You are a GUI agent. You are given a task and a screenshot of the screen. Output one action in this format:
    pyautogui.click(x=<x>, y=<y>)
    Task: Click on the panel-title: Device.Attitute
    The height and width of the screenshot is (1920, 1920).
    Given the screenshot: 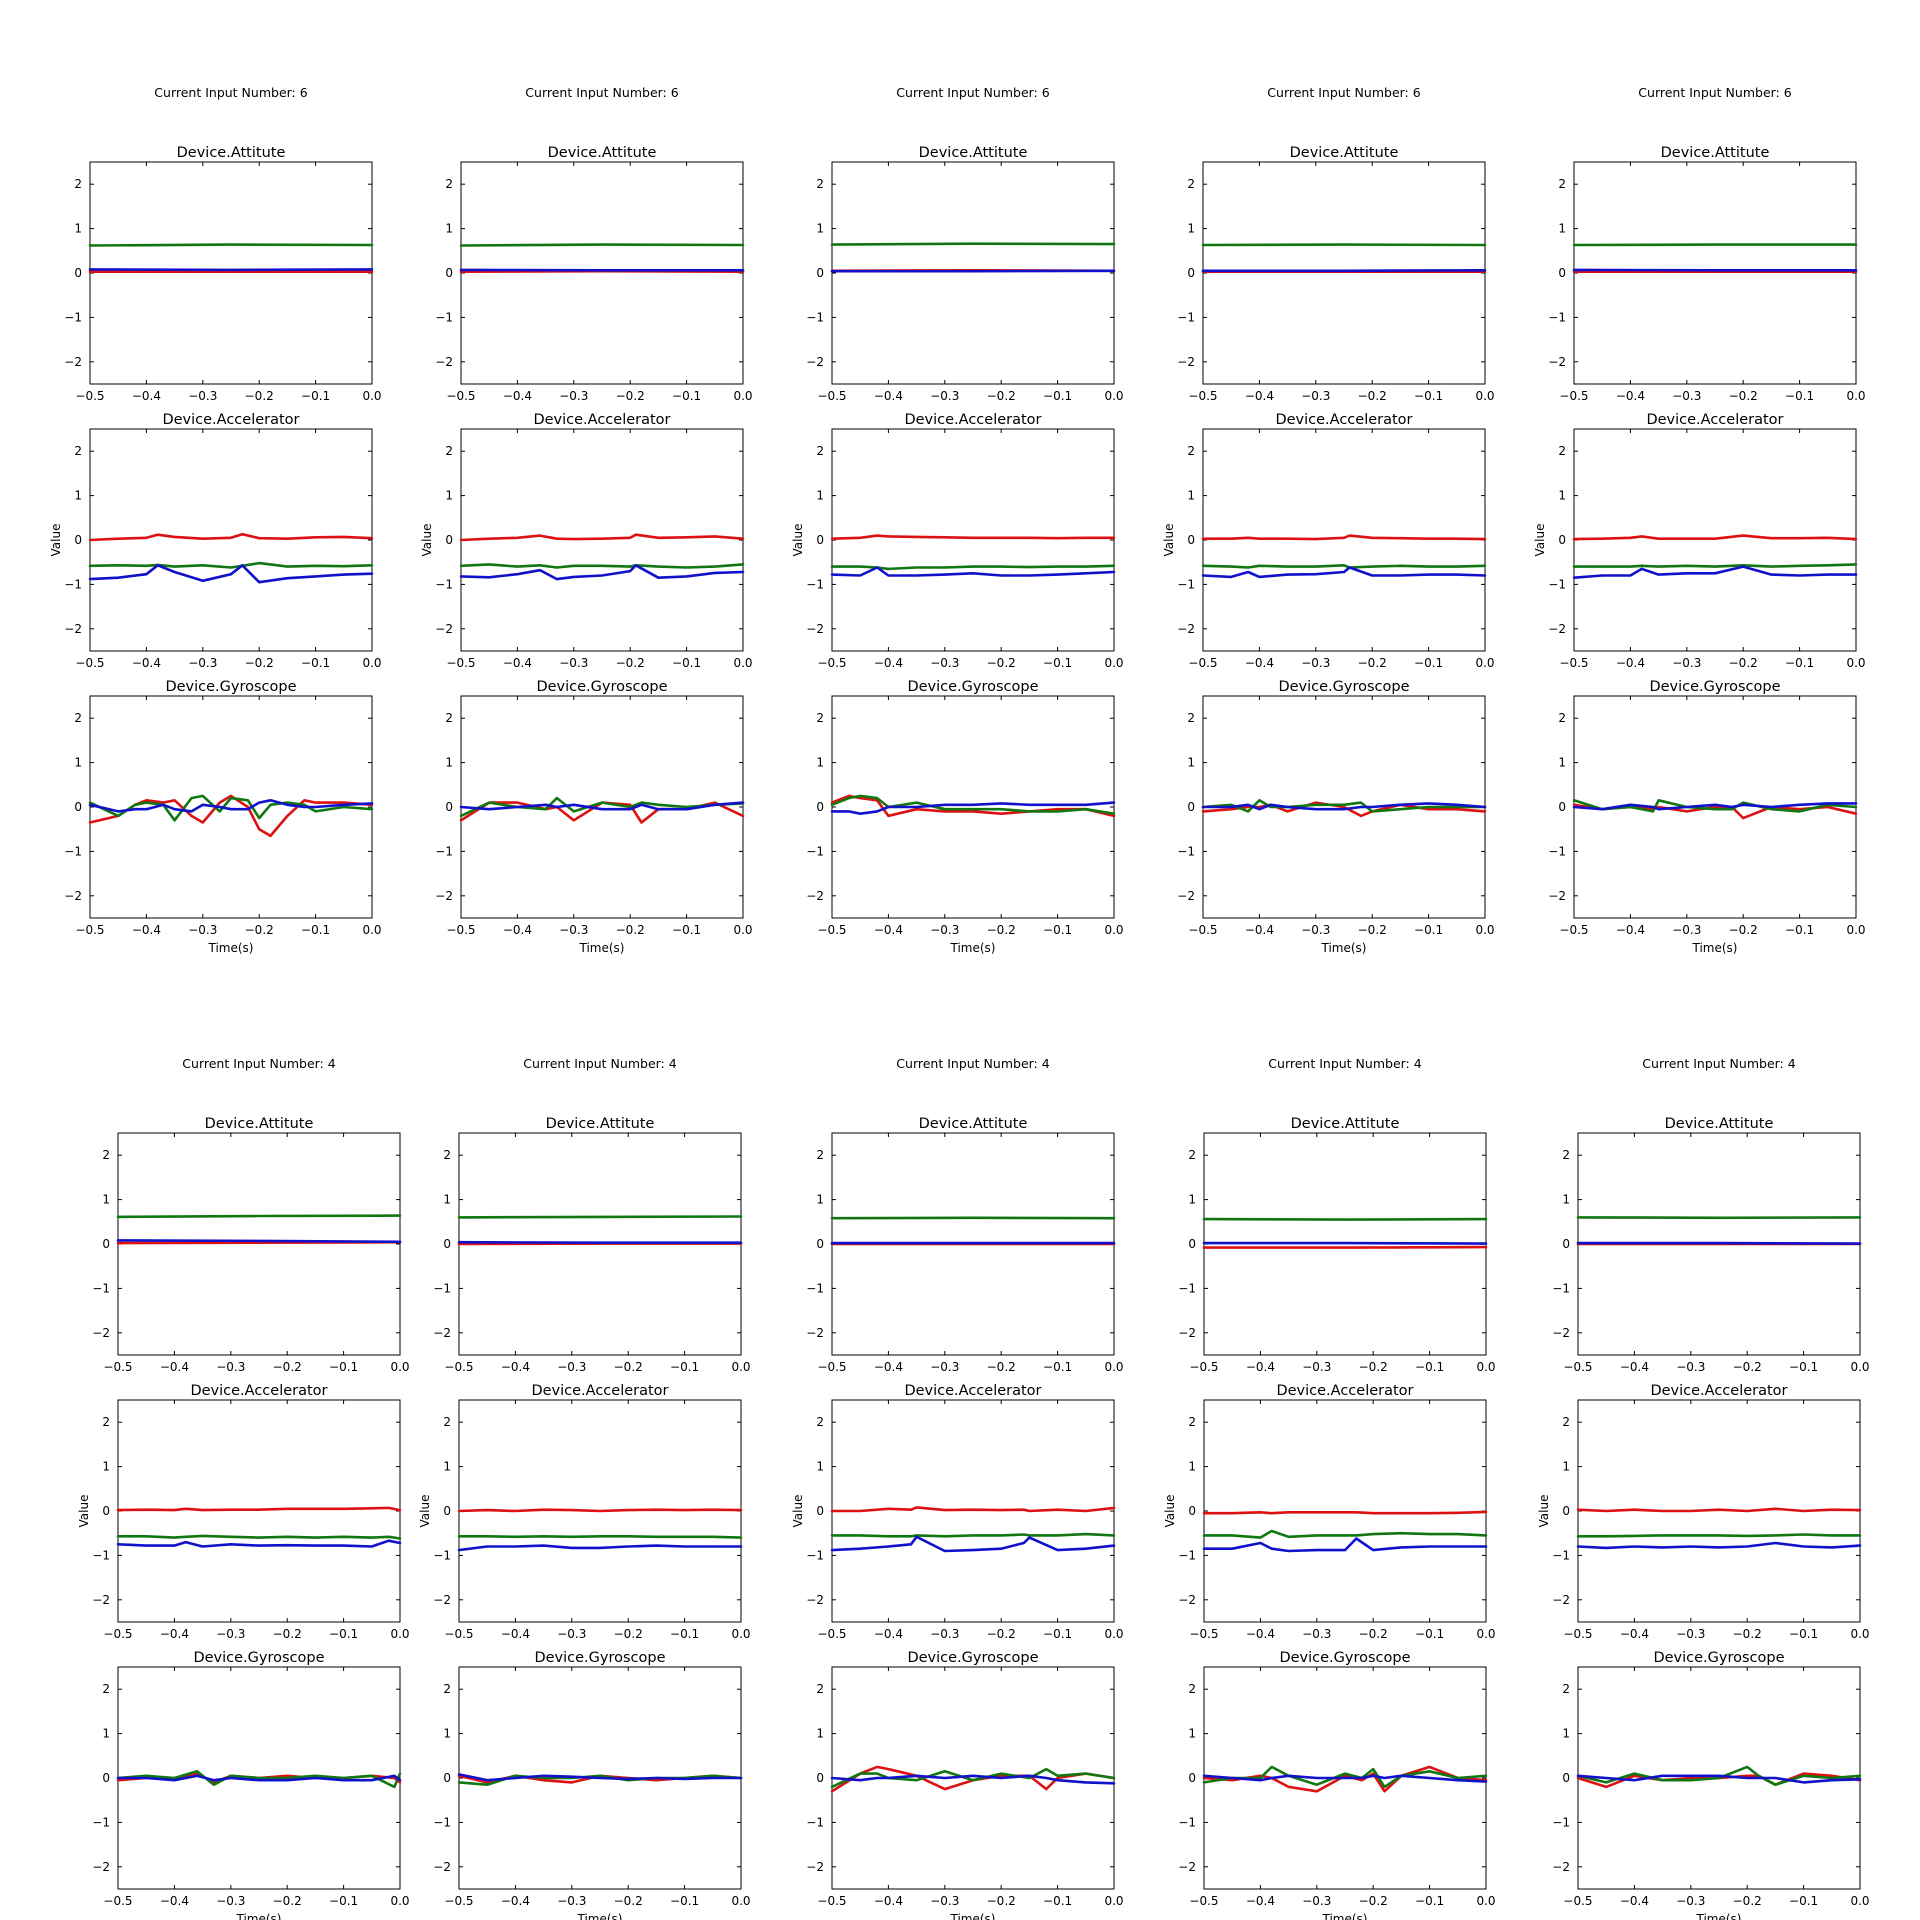 What is the action you would take?
    pyautogui.click(x=1715, y=153)
    